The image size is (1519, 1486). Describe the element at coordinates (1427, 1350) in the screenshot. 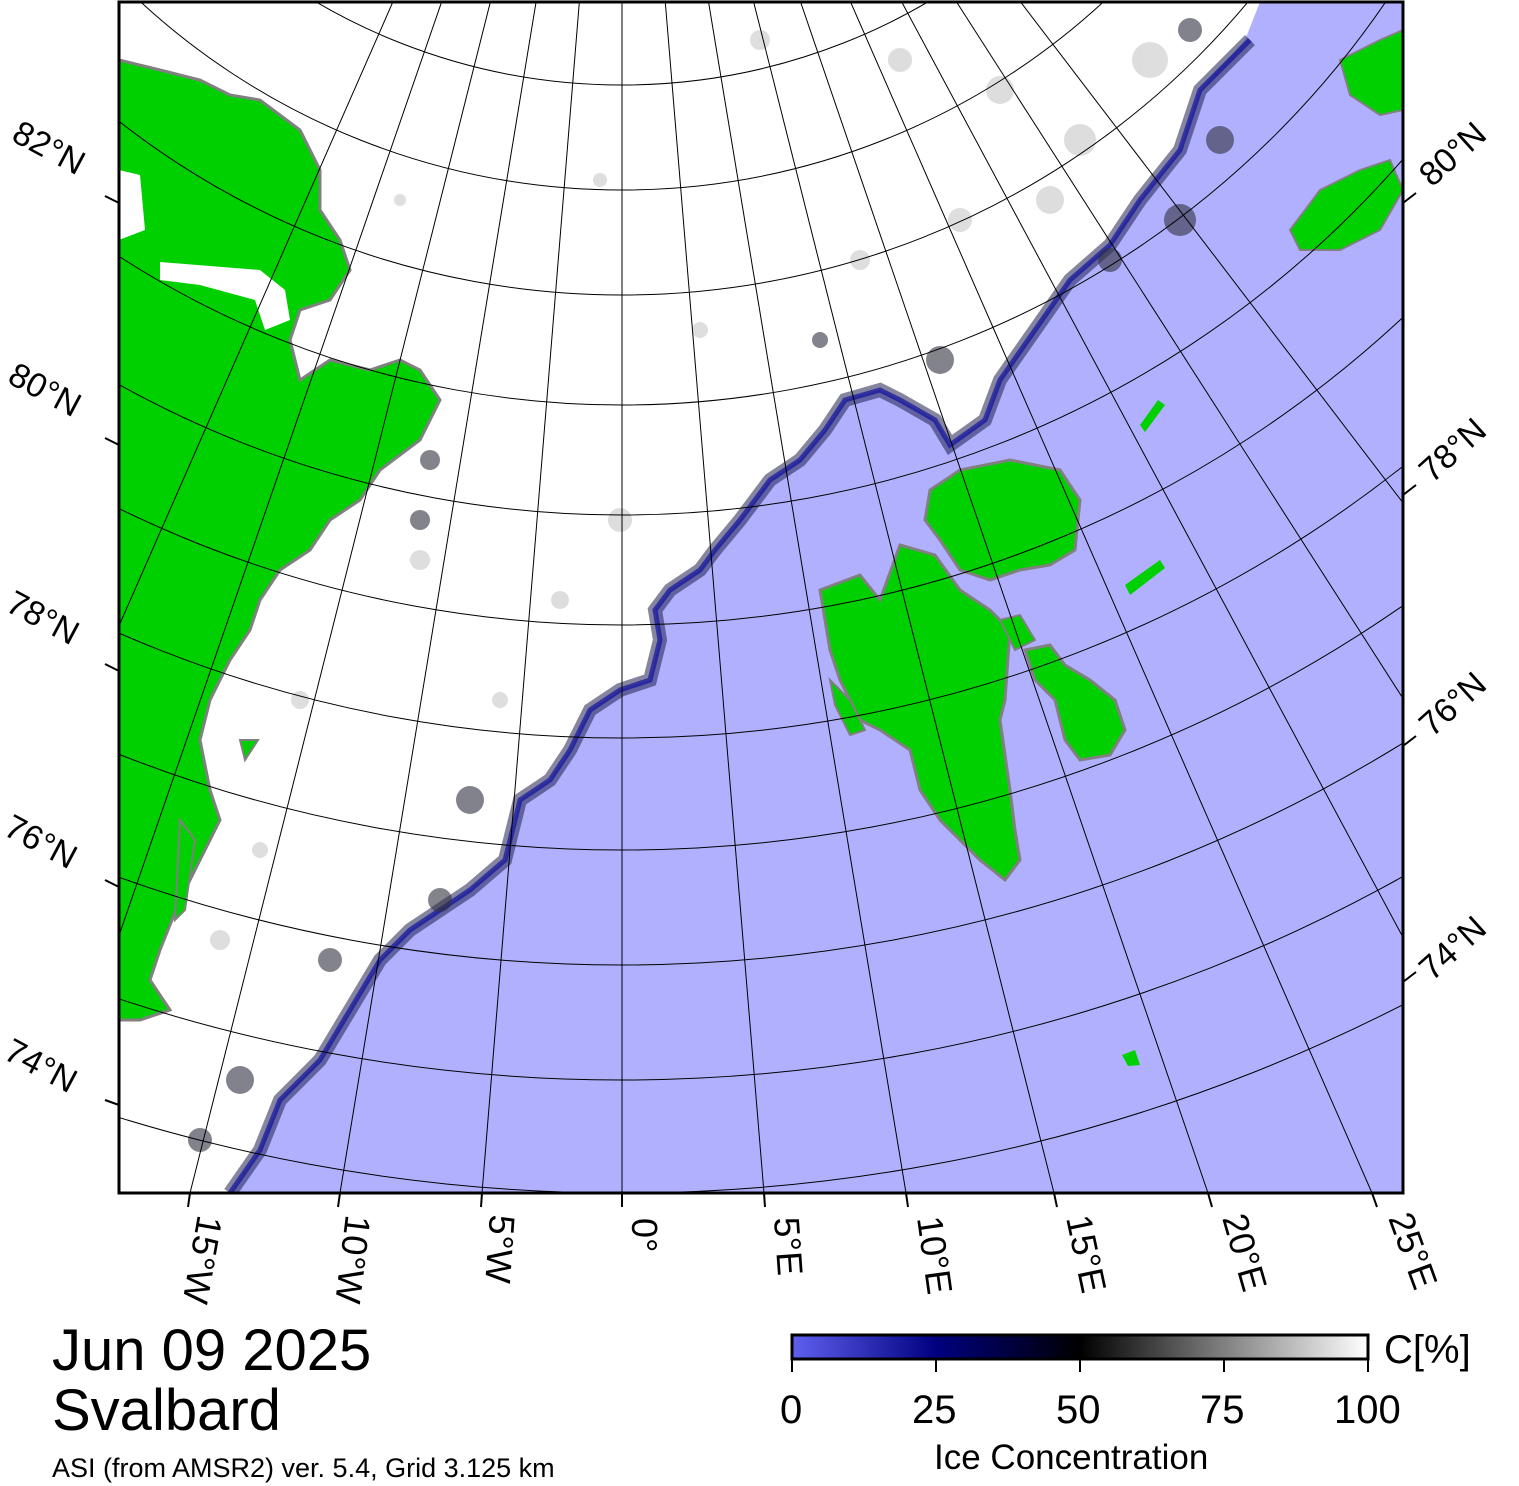

I see `colorbar-unit: C[%]` at that location.